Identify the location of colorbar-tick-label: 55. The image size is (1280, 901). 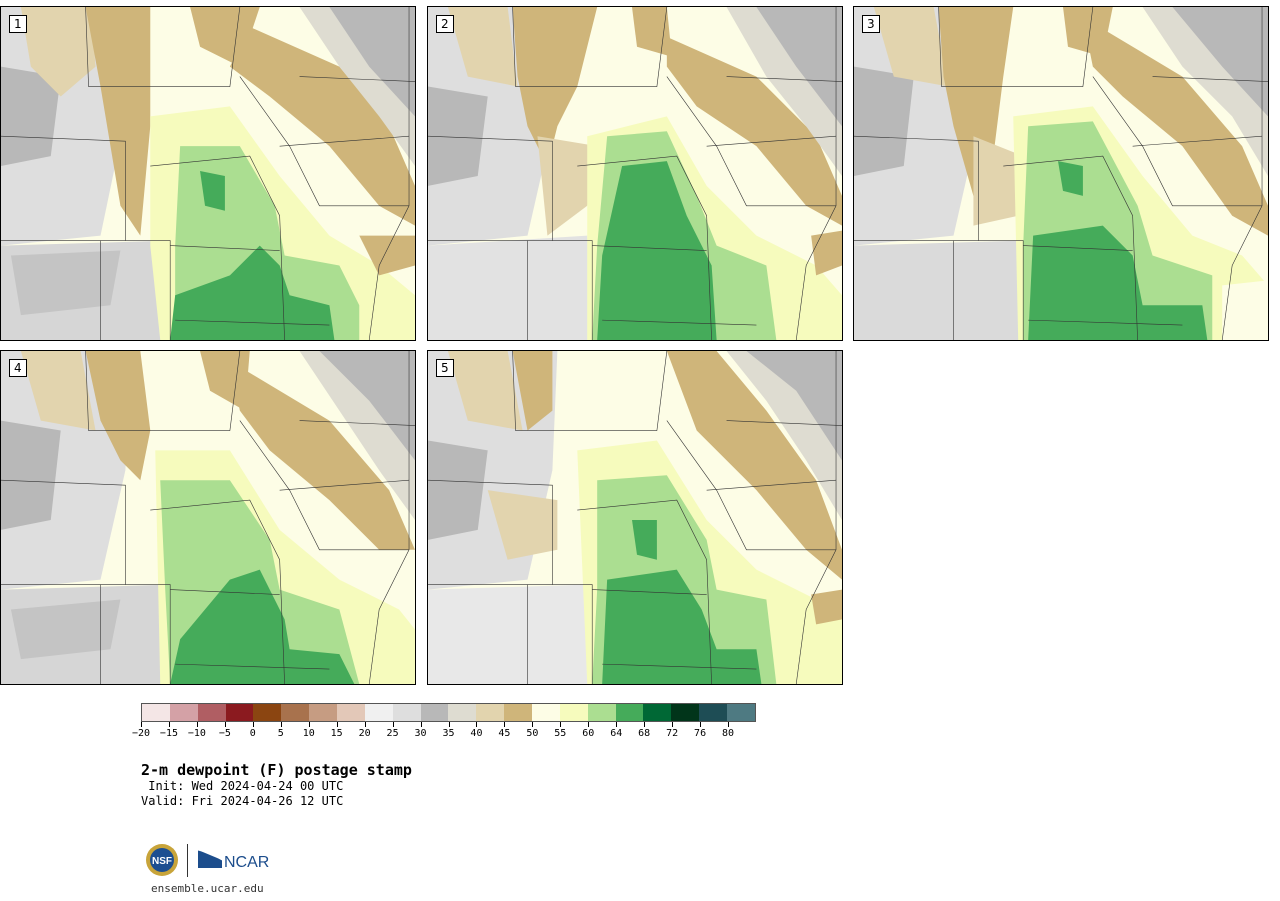
(560, 733).